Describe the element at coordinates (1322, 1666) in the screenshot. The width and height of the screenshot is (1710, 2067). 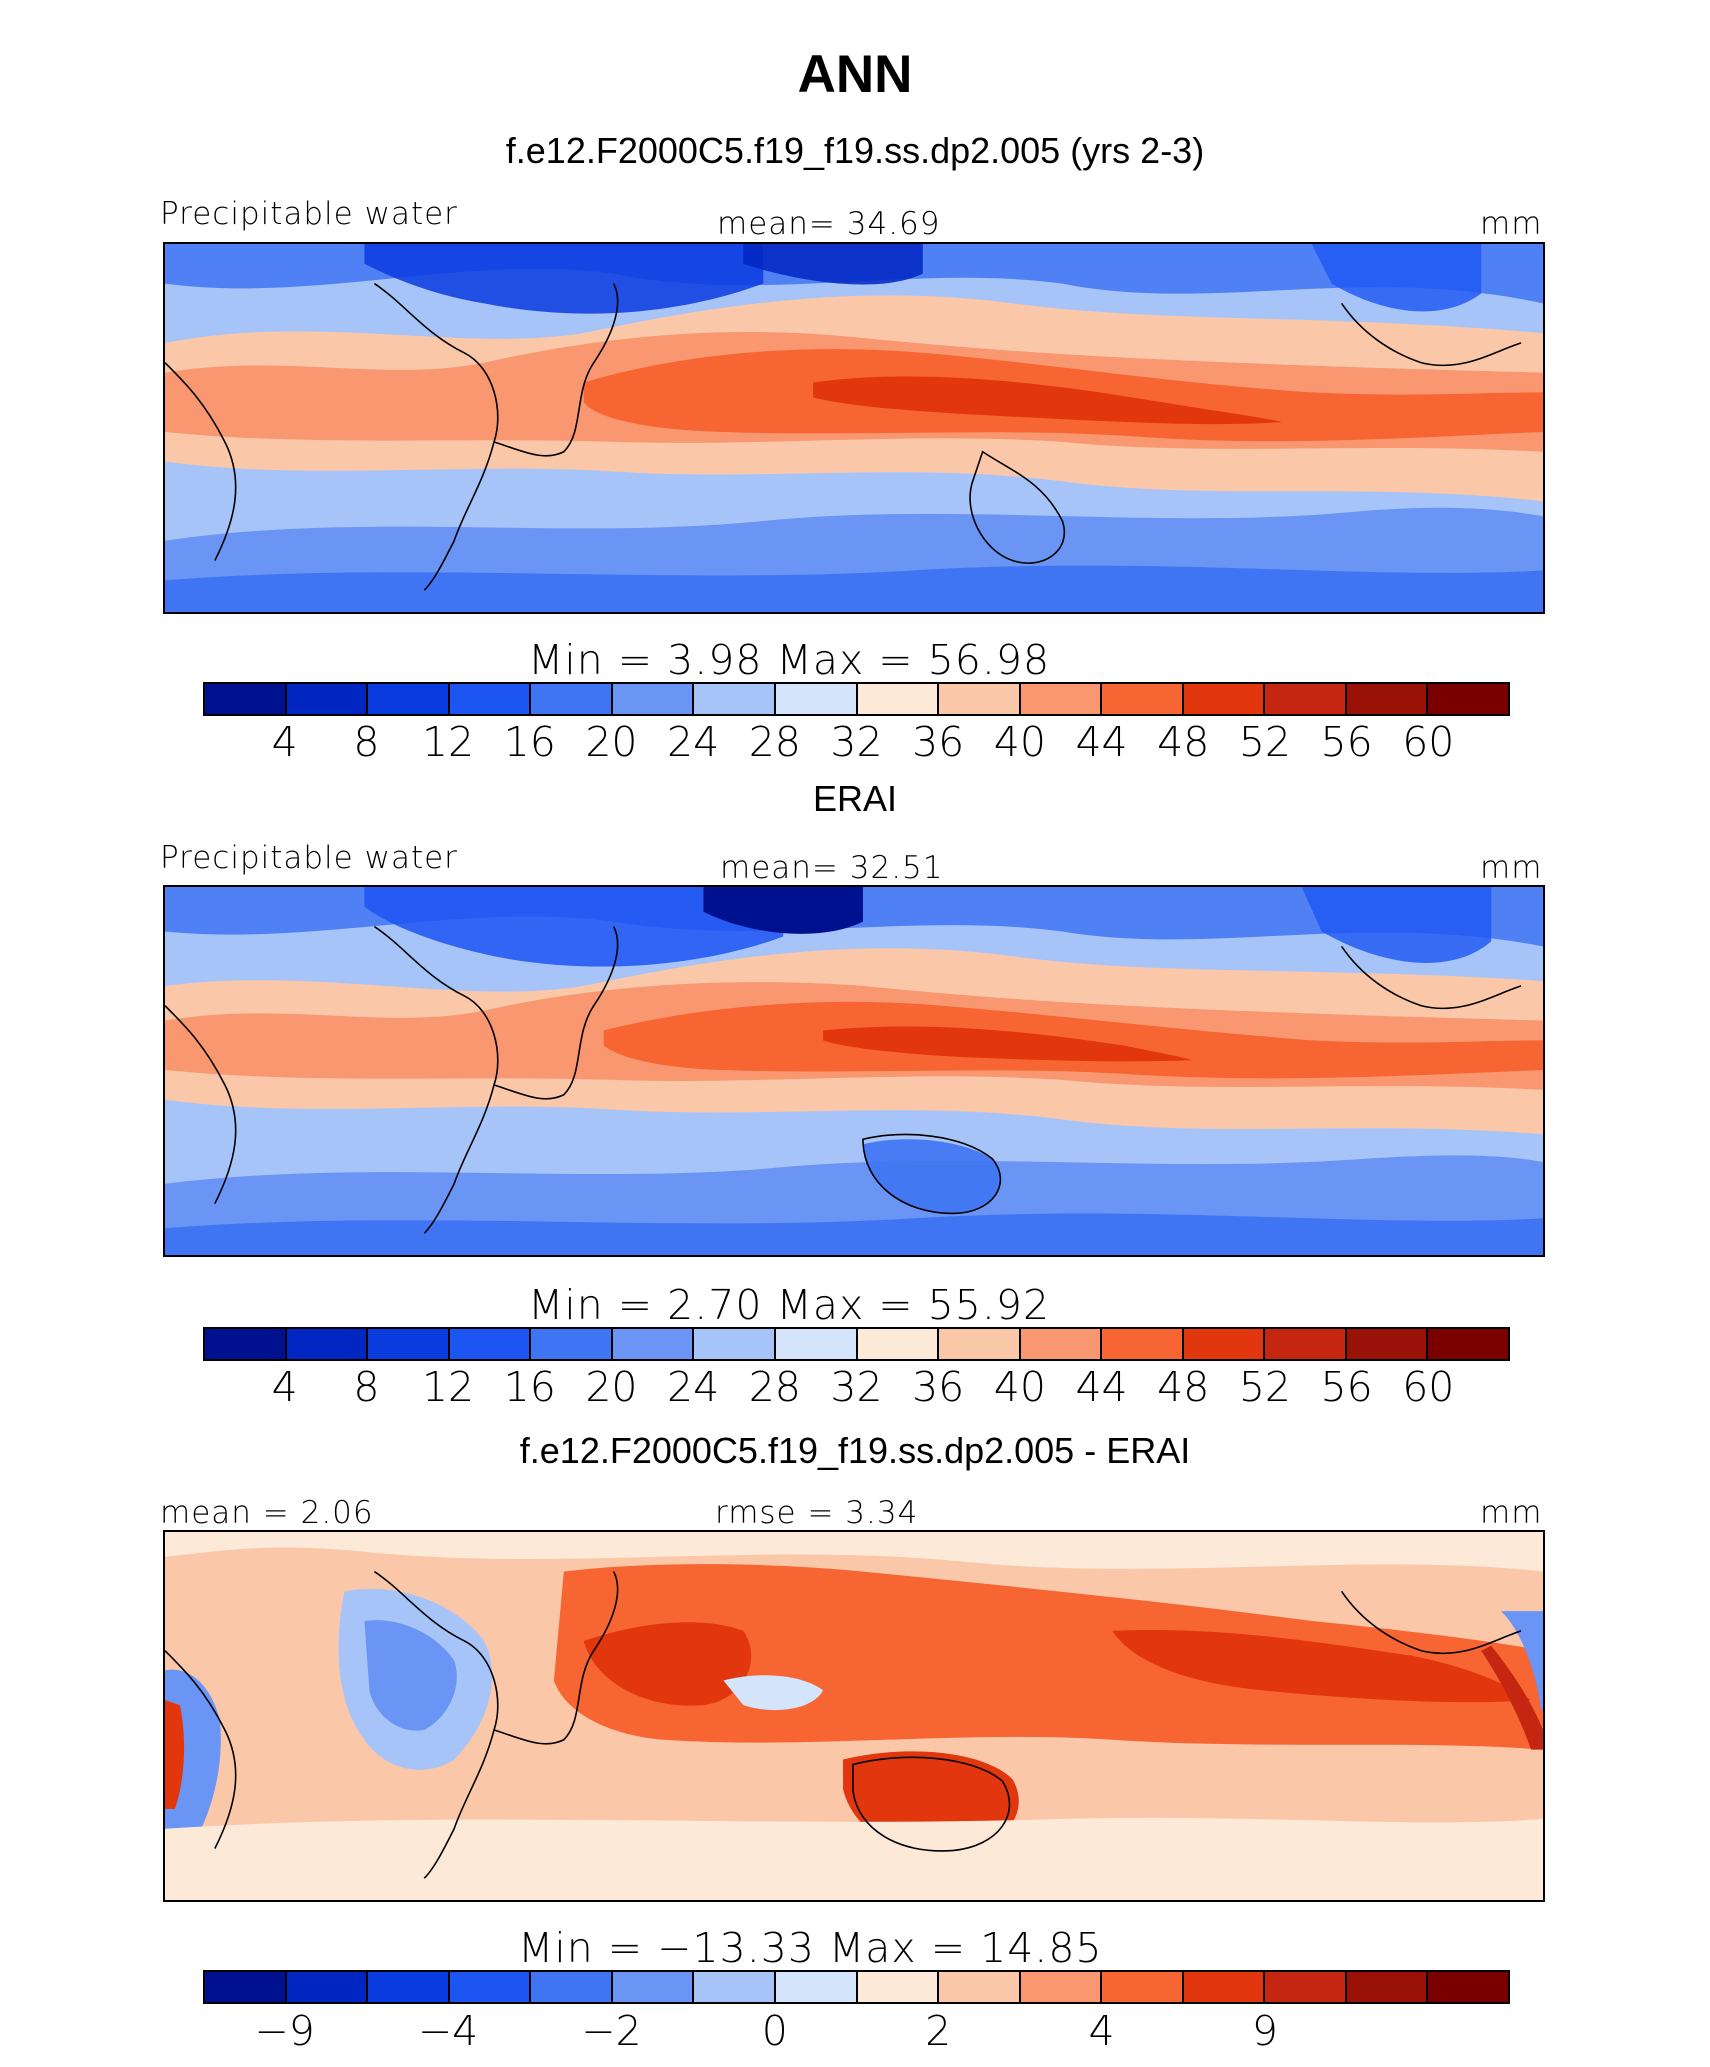
I see `field-pacific-pos` at that location.